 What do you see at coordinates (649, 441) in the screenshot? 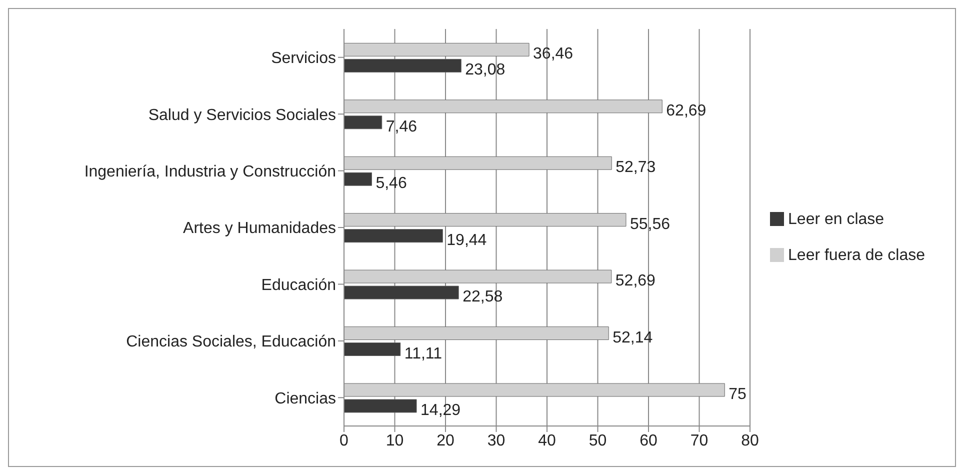
I see `x-tick-label: 60` at bounding box center [649, 441].